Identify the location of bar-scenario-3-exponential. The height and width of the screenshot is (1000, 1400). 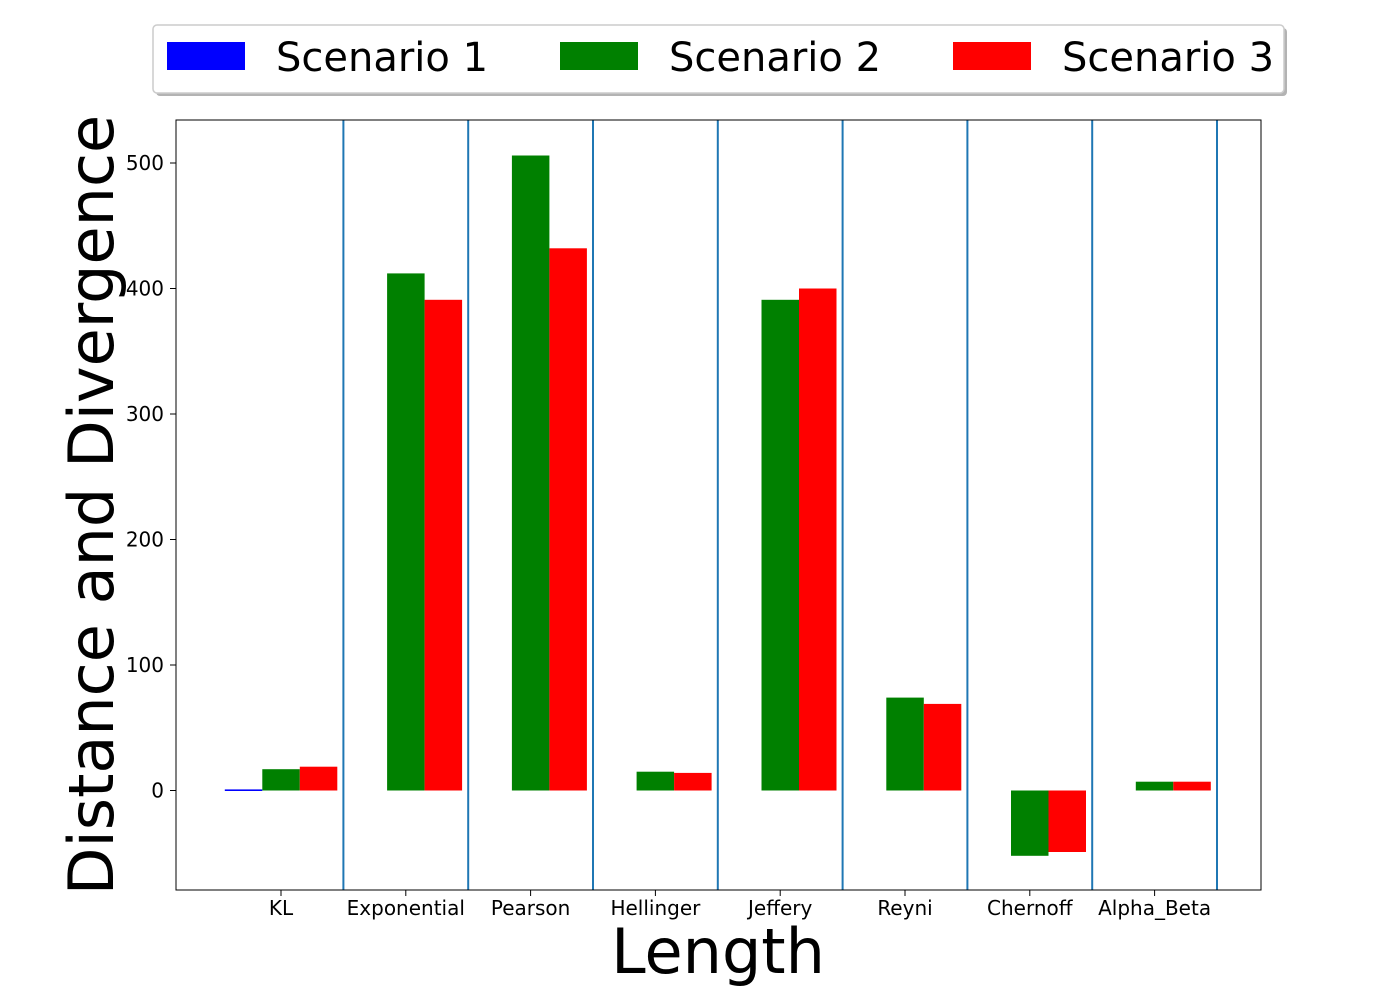
(443, 545).